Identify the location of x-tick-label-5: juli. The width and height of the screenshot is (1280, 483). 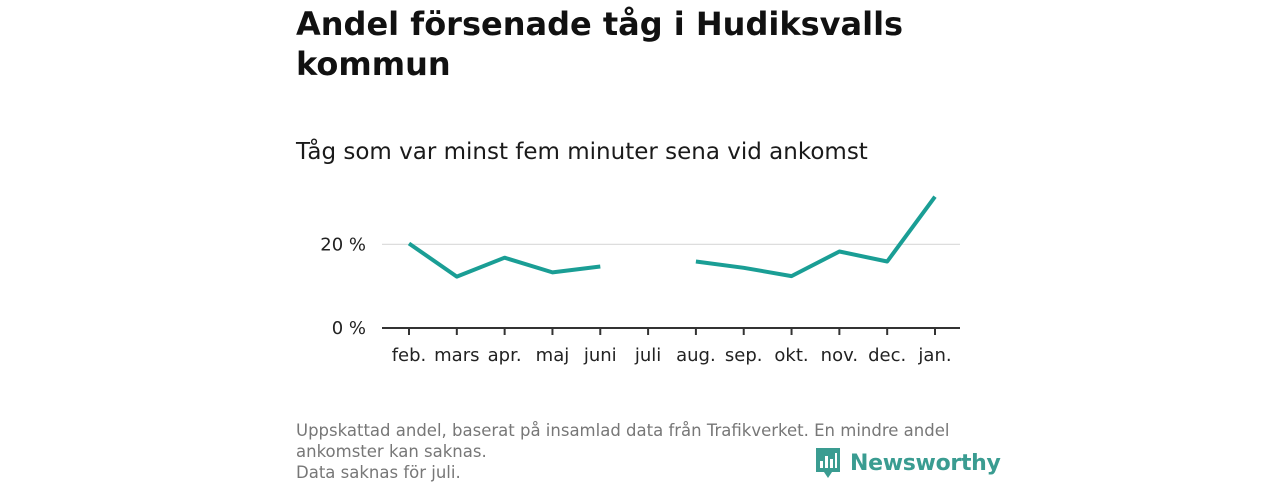
(647, 355).